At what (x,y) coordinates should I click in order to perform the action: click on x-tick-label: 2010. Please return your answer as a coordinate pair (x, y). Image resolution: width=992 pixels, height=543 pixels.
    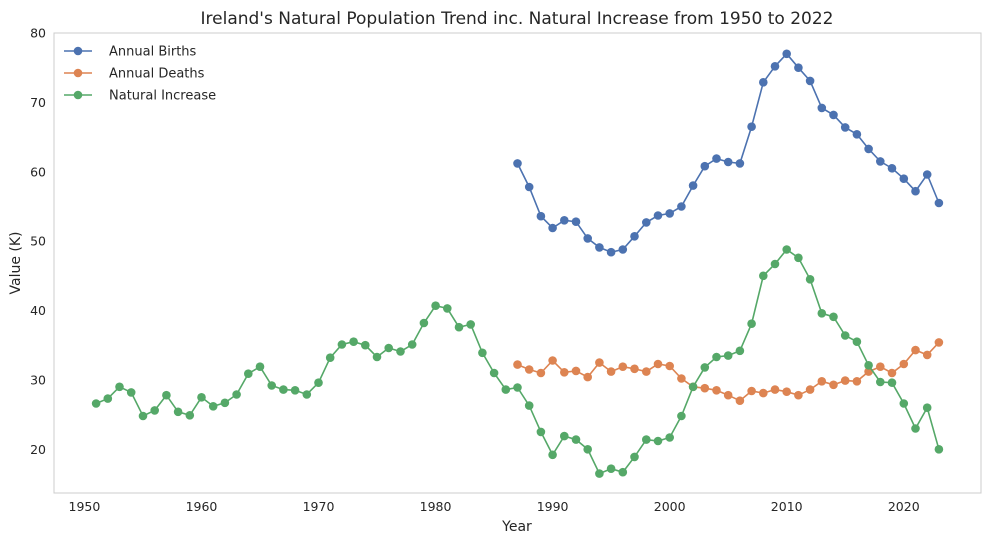
    Looking at the image, I should click on (787, 506).